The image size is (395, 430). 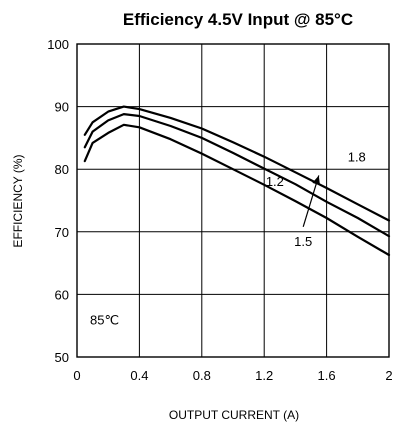 What do you see at coordinates (62, 357) in the screenshot?
I see `y-tick-label: 50` at bounding box center [62, 357].